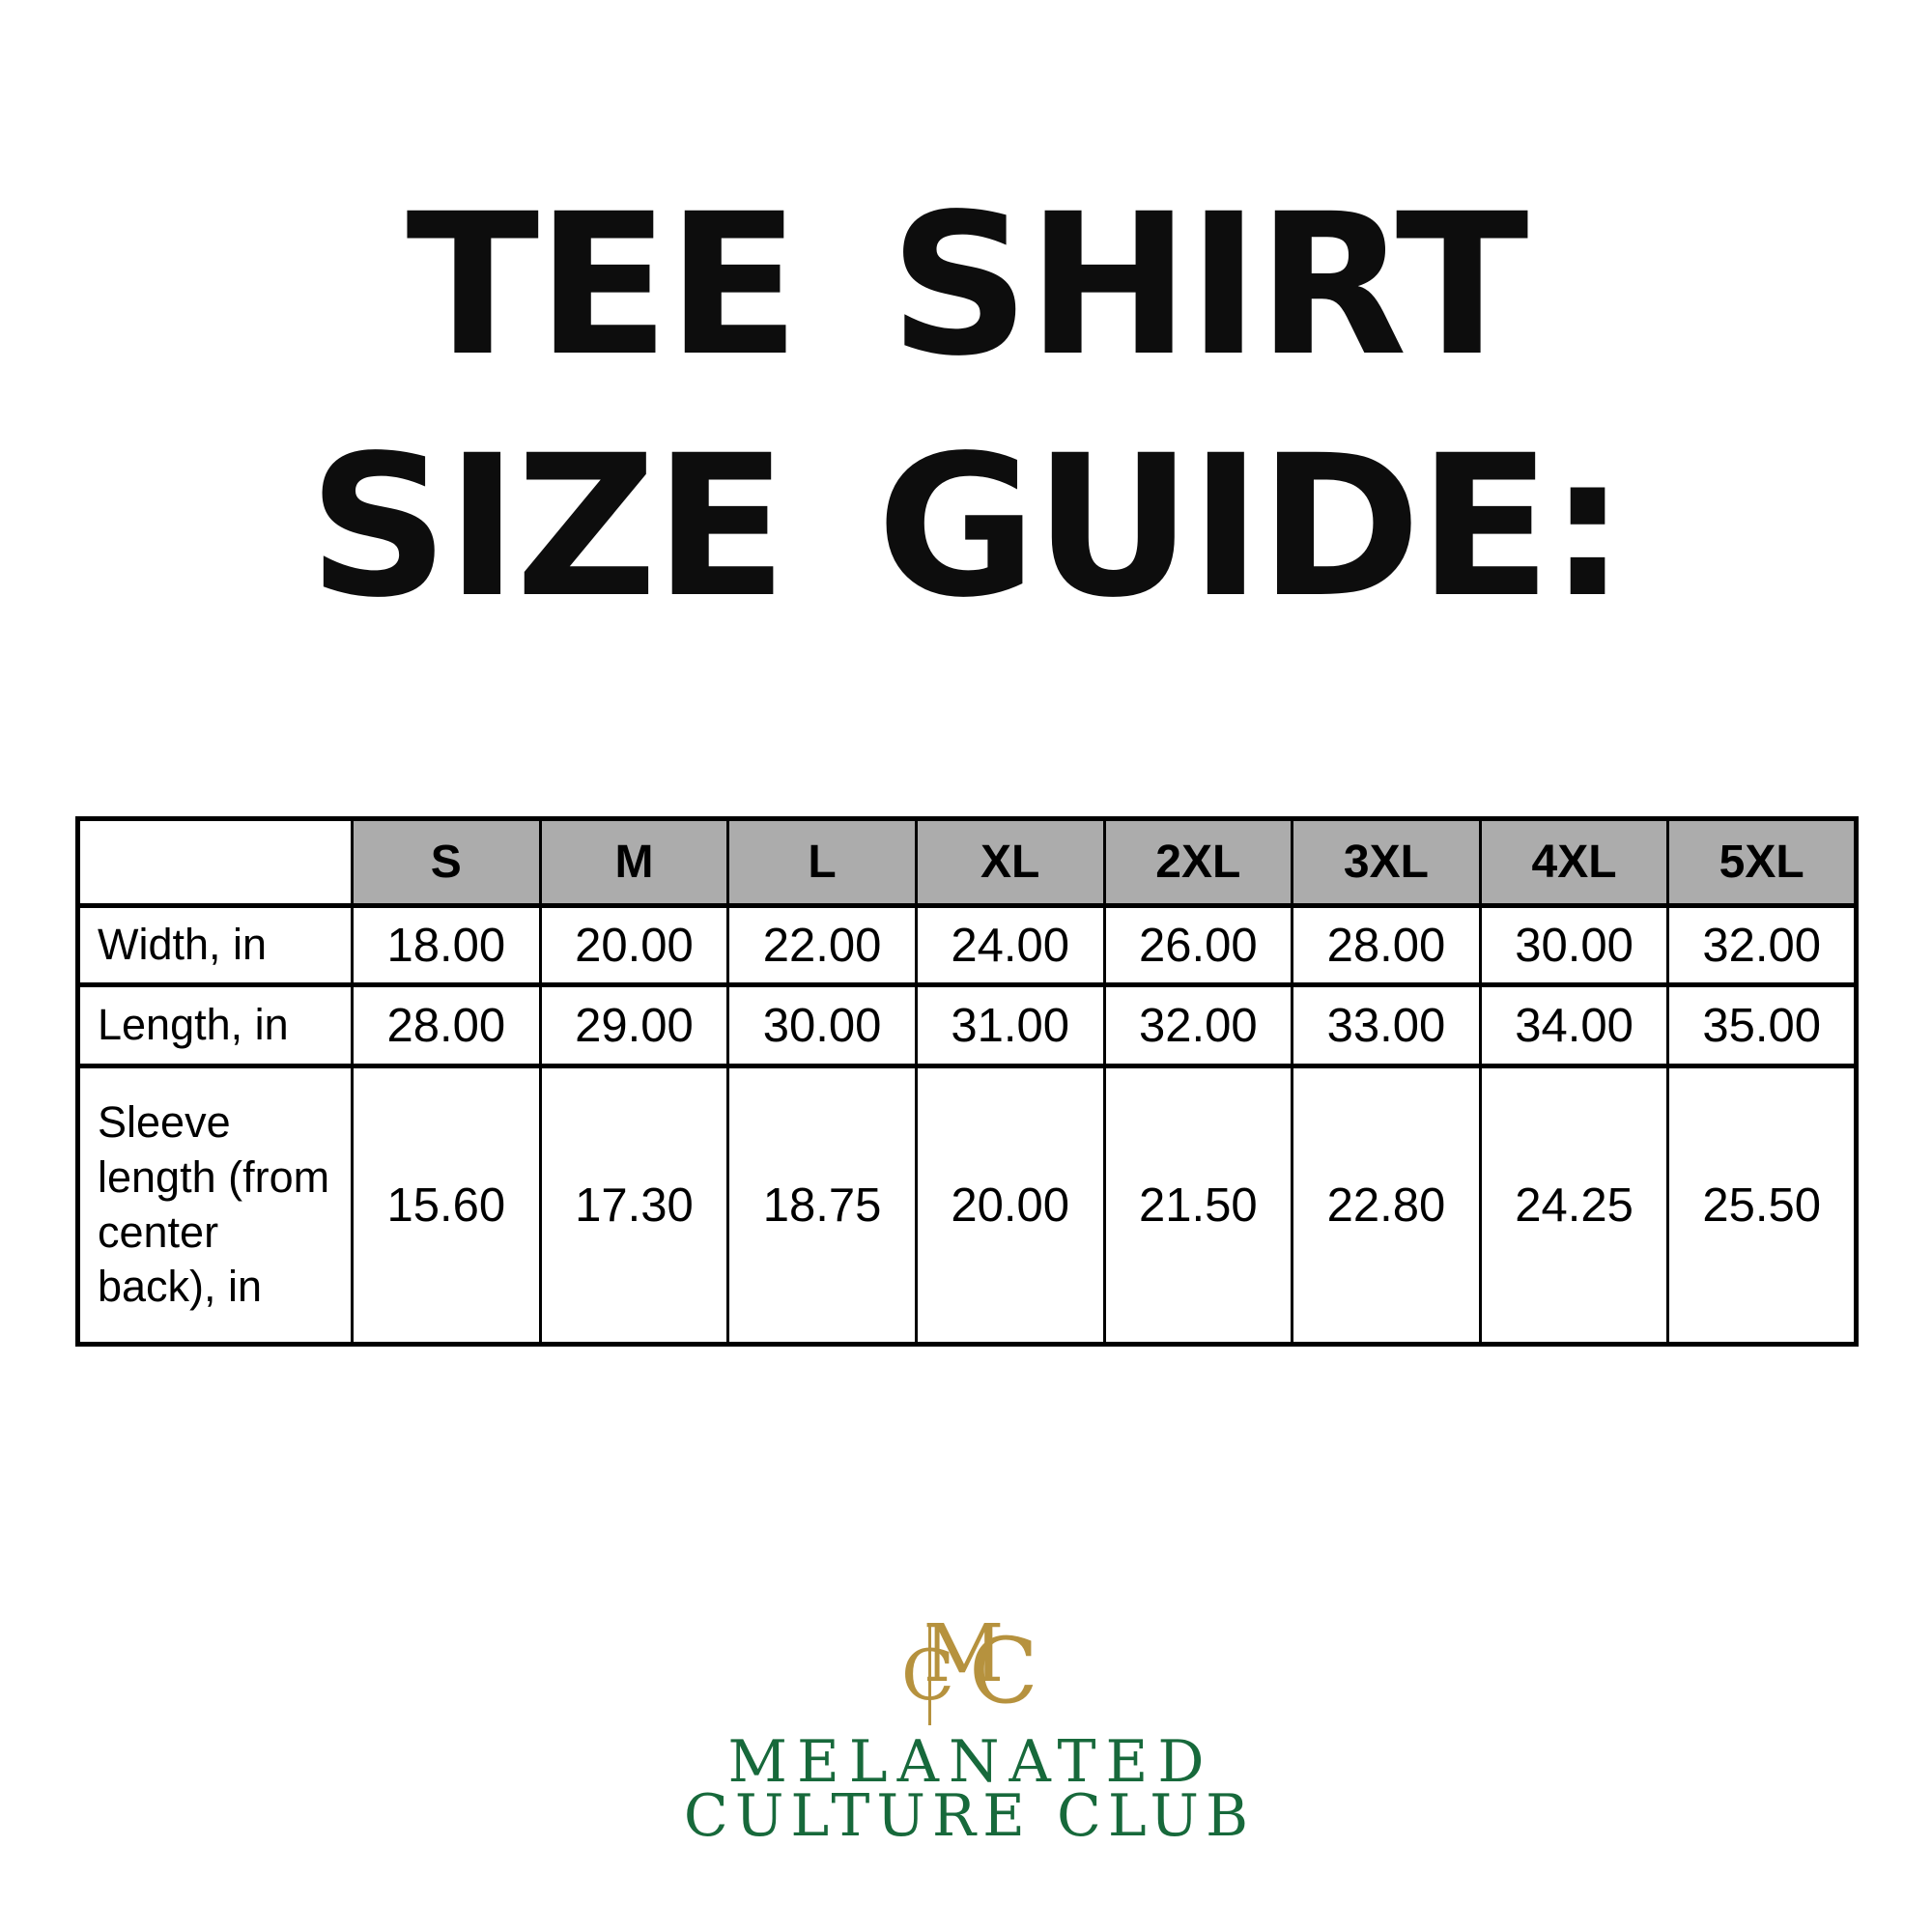  Describe the element at coordinates (446, 862) in the screenshot. I see `size-column-header-s: S` at that location.